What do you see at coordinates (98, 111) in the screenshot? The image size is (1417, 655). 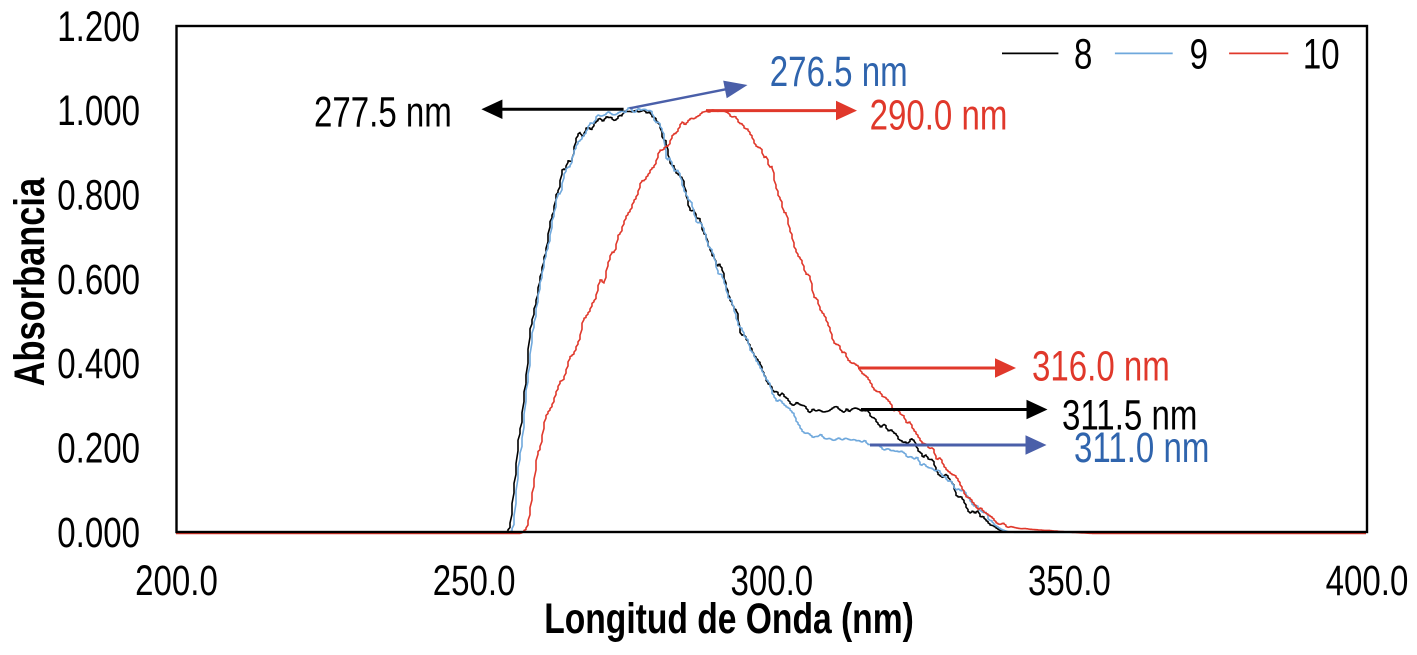 I see `svg-text: 1.000` at bounding box center [98, 111].